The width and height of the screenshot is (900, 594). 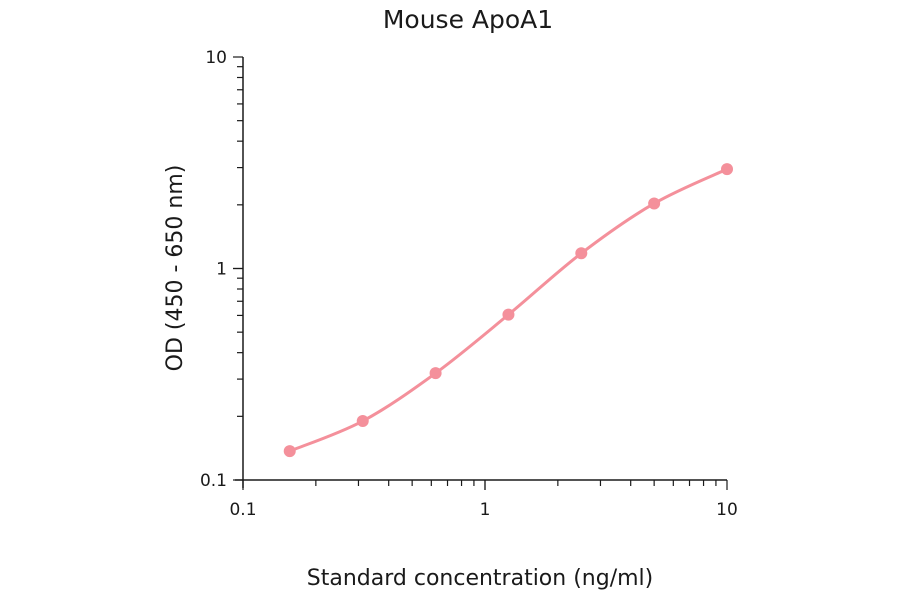 What do you see at coordinates (242, 510) in the screenshot?
I see `x-tick-label: 0.1` at bounding box center [242, 510].